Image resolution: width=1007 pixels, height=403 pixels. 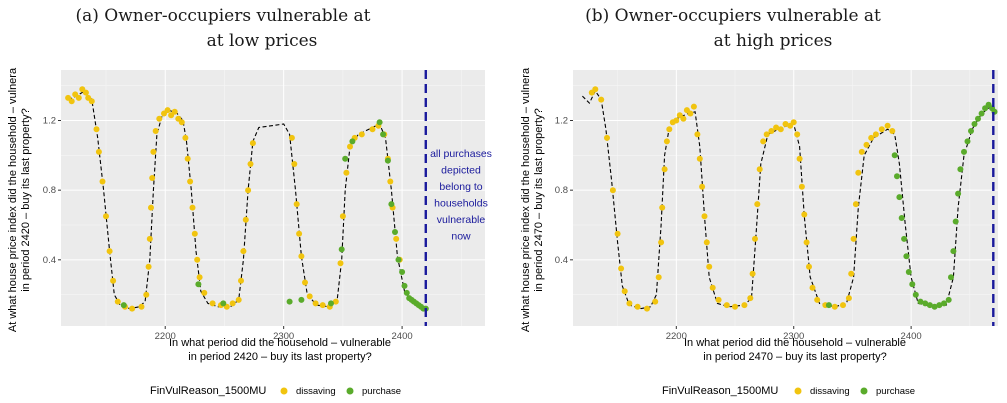 What do you see at coordinates (460, 187) in the screenshot?
I see `panel-a-annotation-line: belong to` at bounding box center [460, 187].